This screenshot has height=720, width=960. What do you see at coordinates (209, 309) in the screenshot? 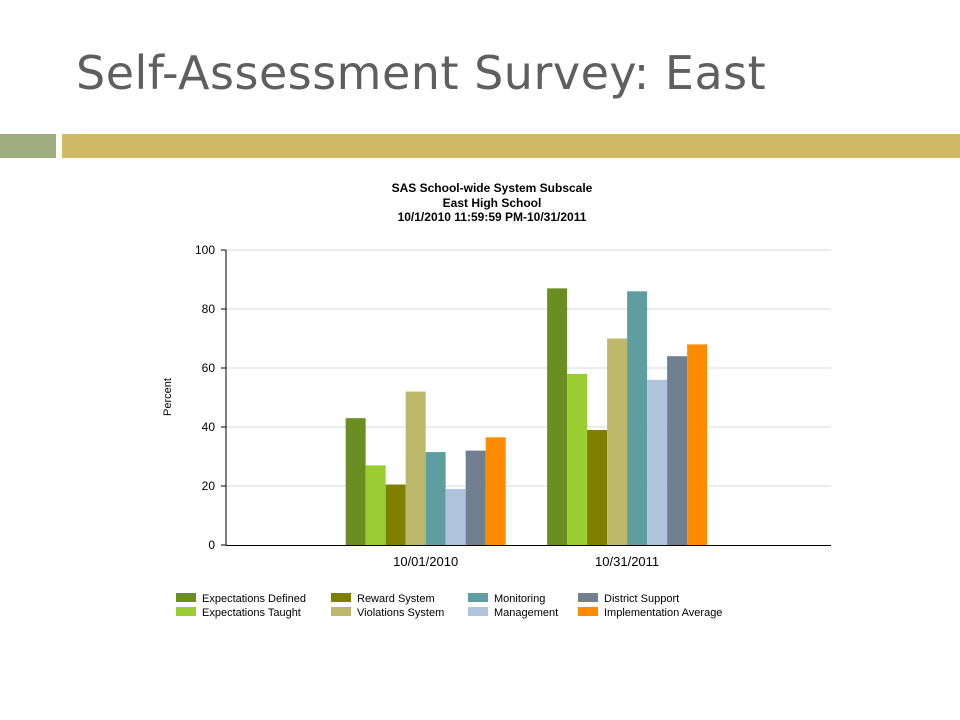
I see `y-tick-label: 80` at bounding box center [209, 309].